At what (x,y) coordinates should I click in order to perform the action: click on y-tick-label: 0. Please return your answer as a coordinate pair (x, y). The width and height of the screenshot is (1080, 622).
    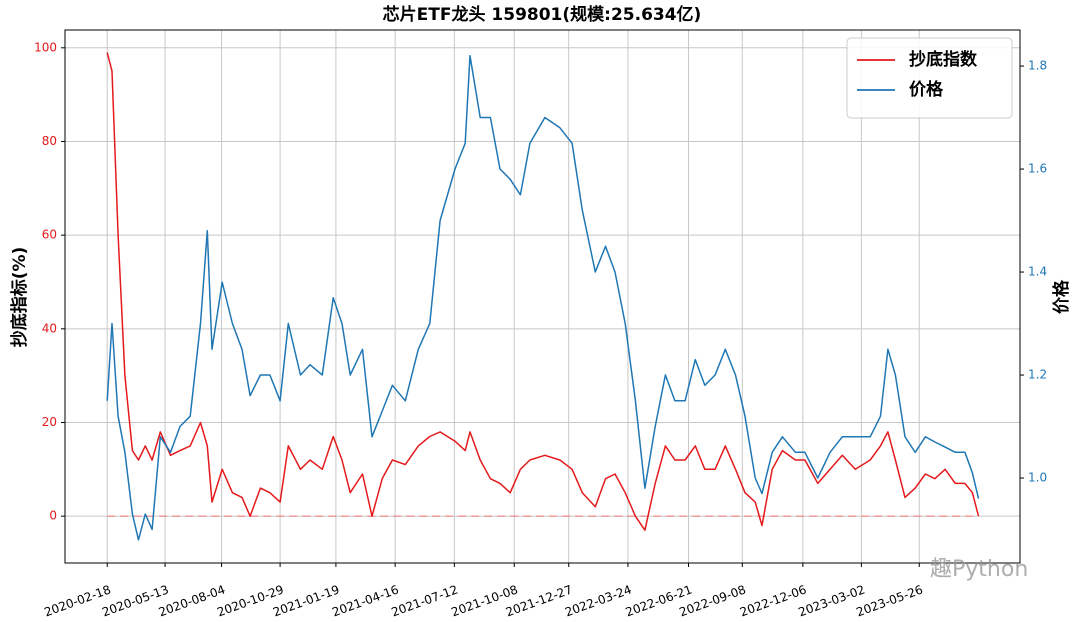
    Looking at the image, I should click on (53, 516).